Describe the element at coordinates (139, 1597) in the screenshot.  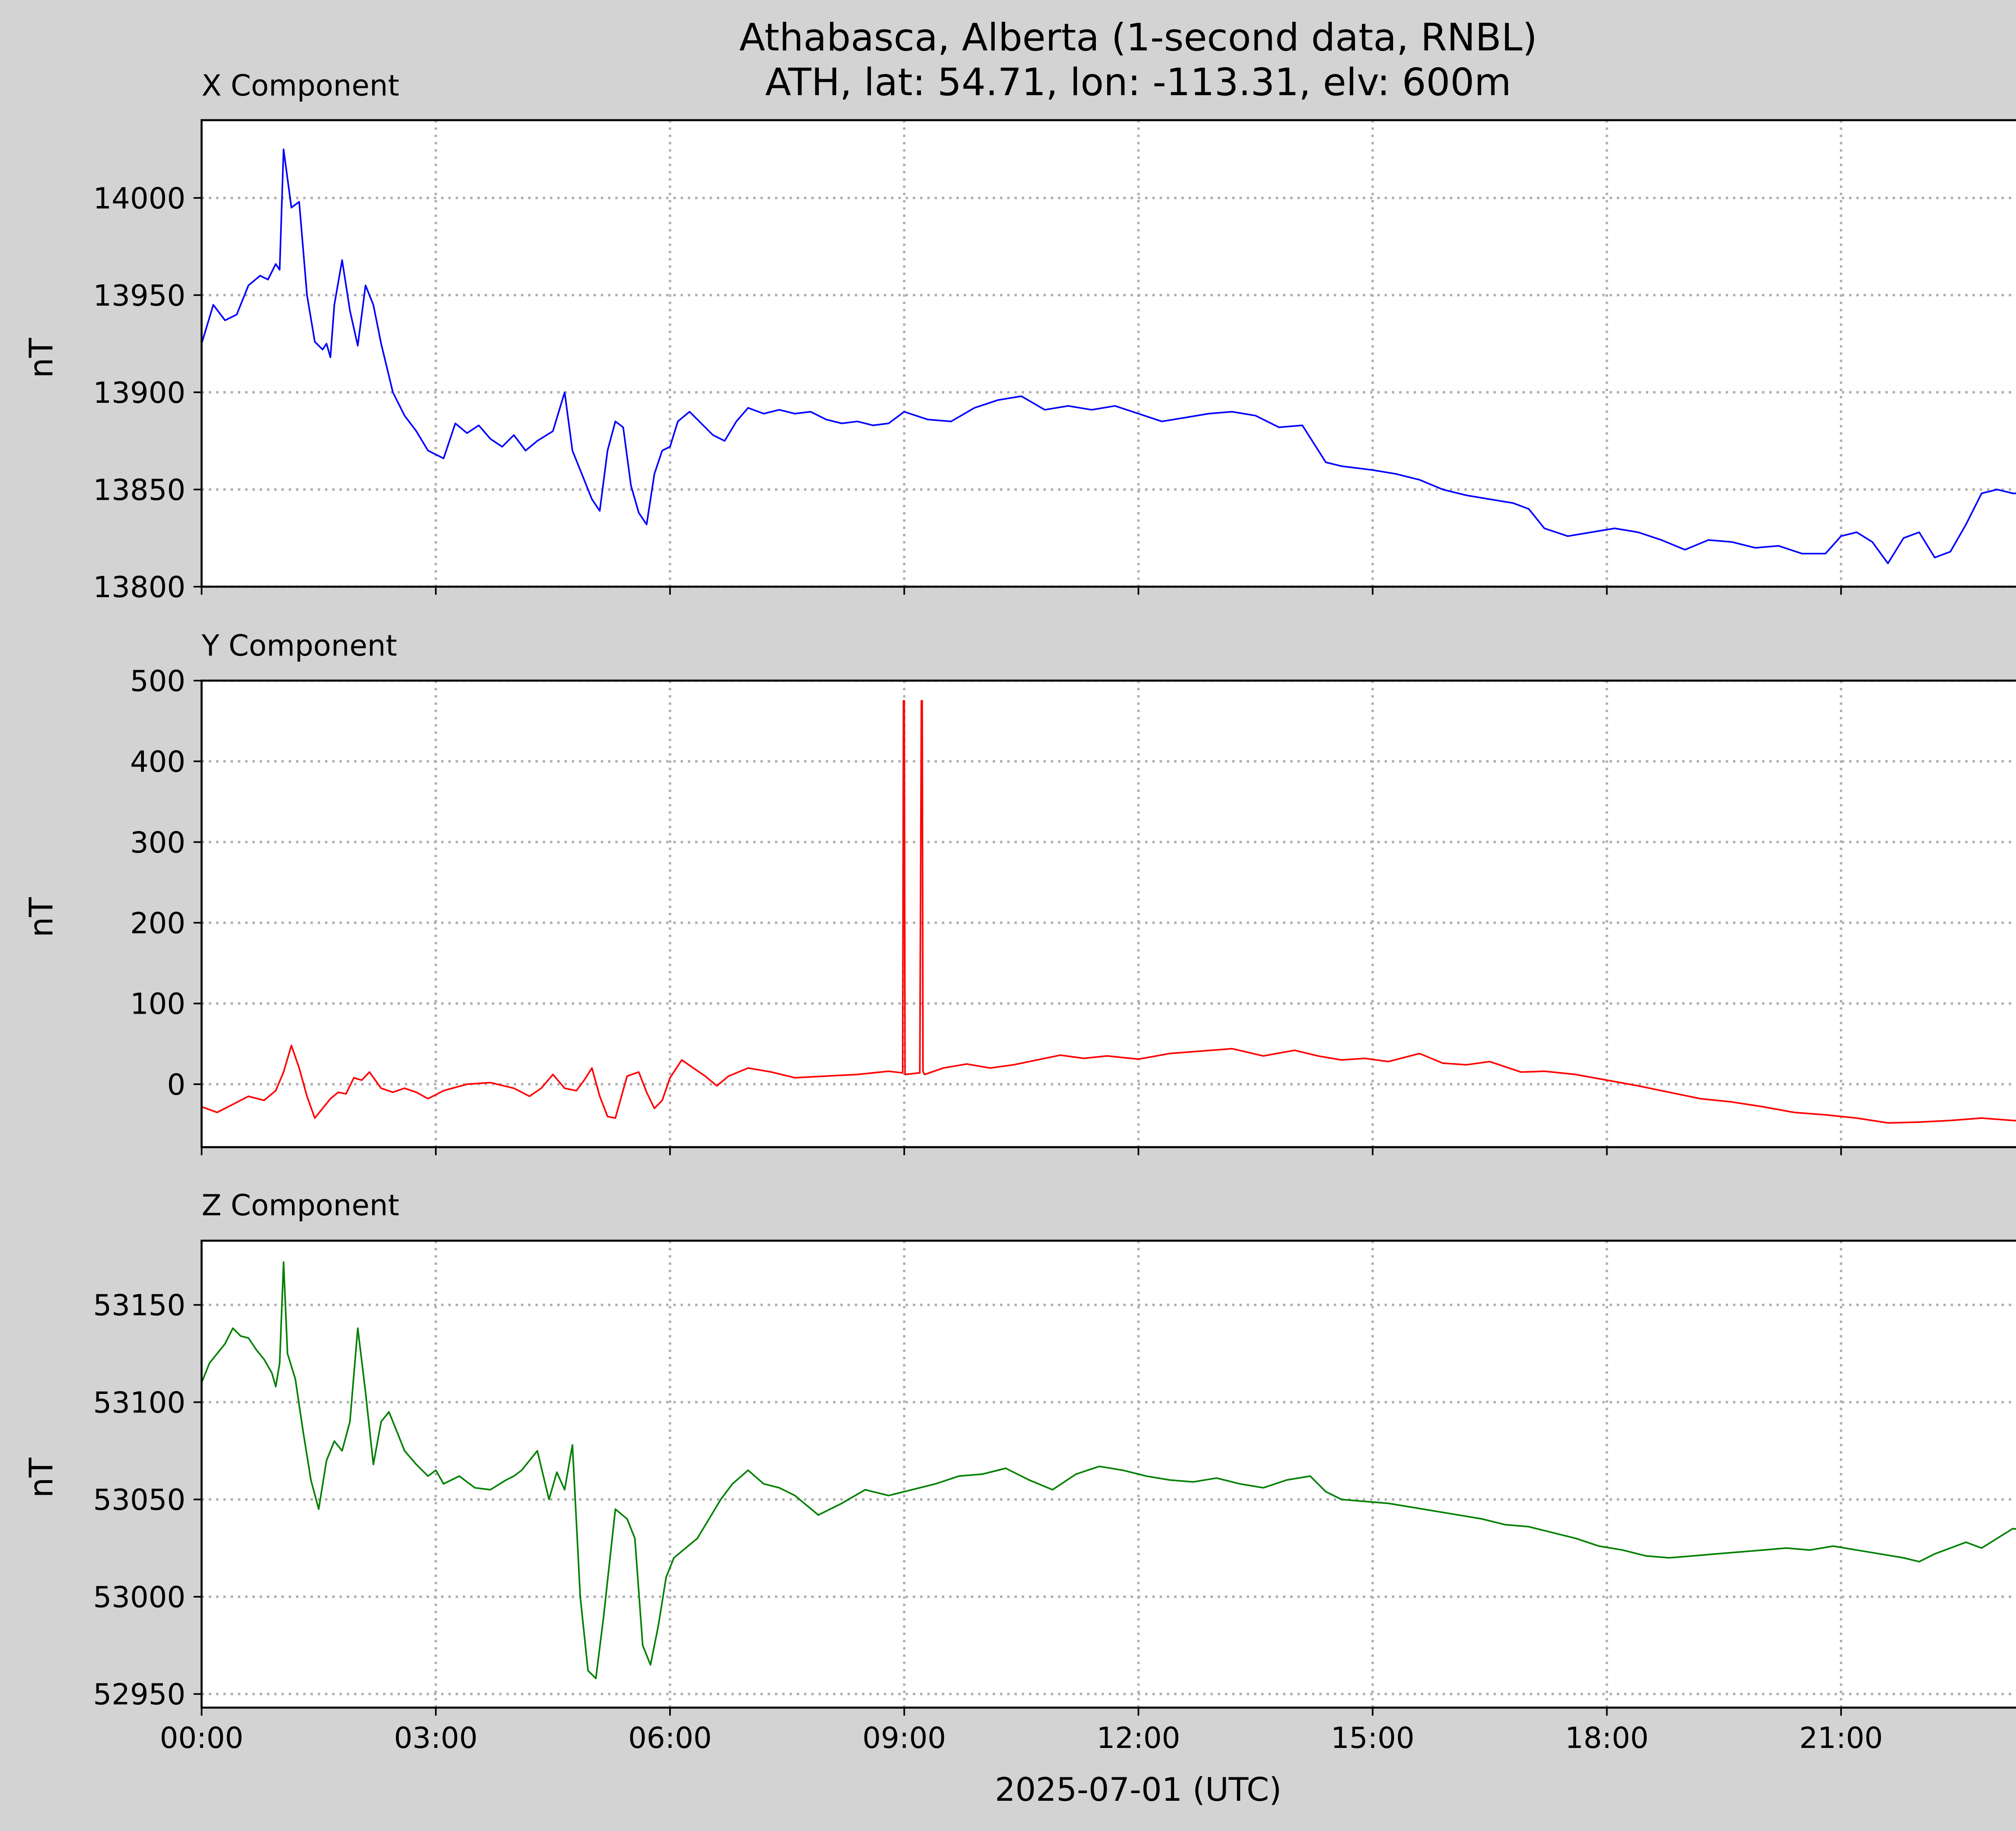
I see `y-tick-label: 53000` at that location.